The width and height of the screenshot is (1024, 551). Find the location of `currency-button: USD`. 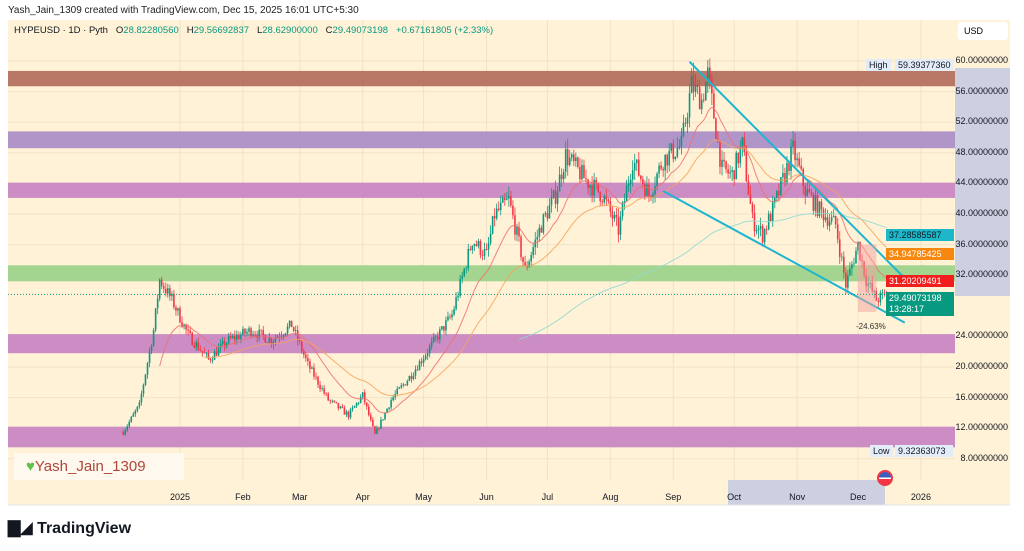

currency-button: USD is located at coordinates (983, 31).